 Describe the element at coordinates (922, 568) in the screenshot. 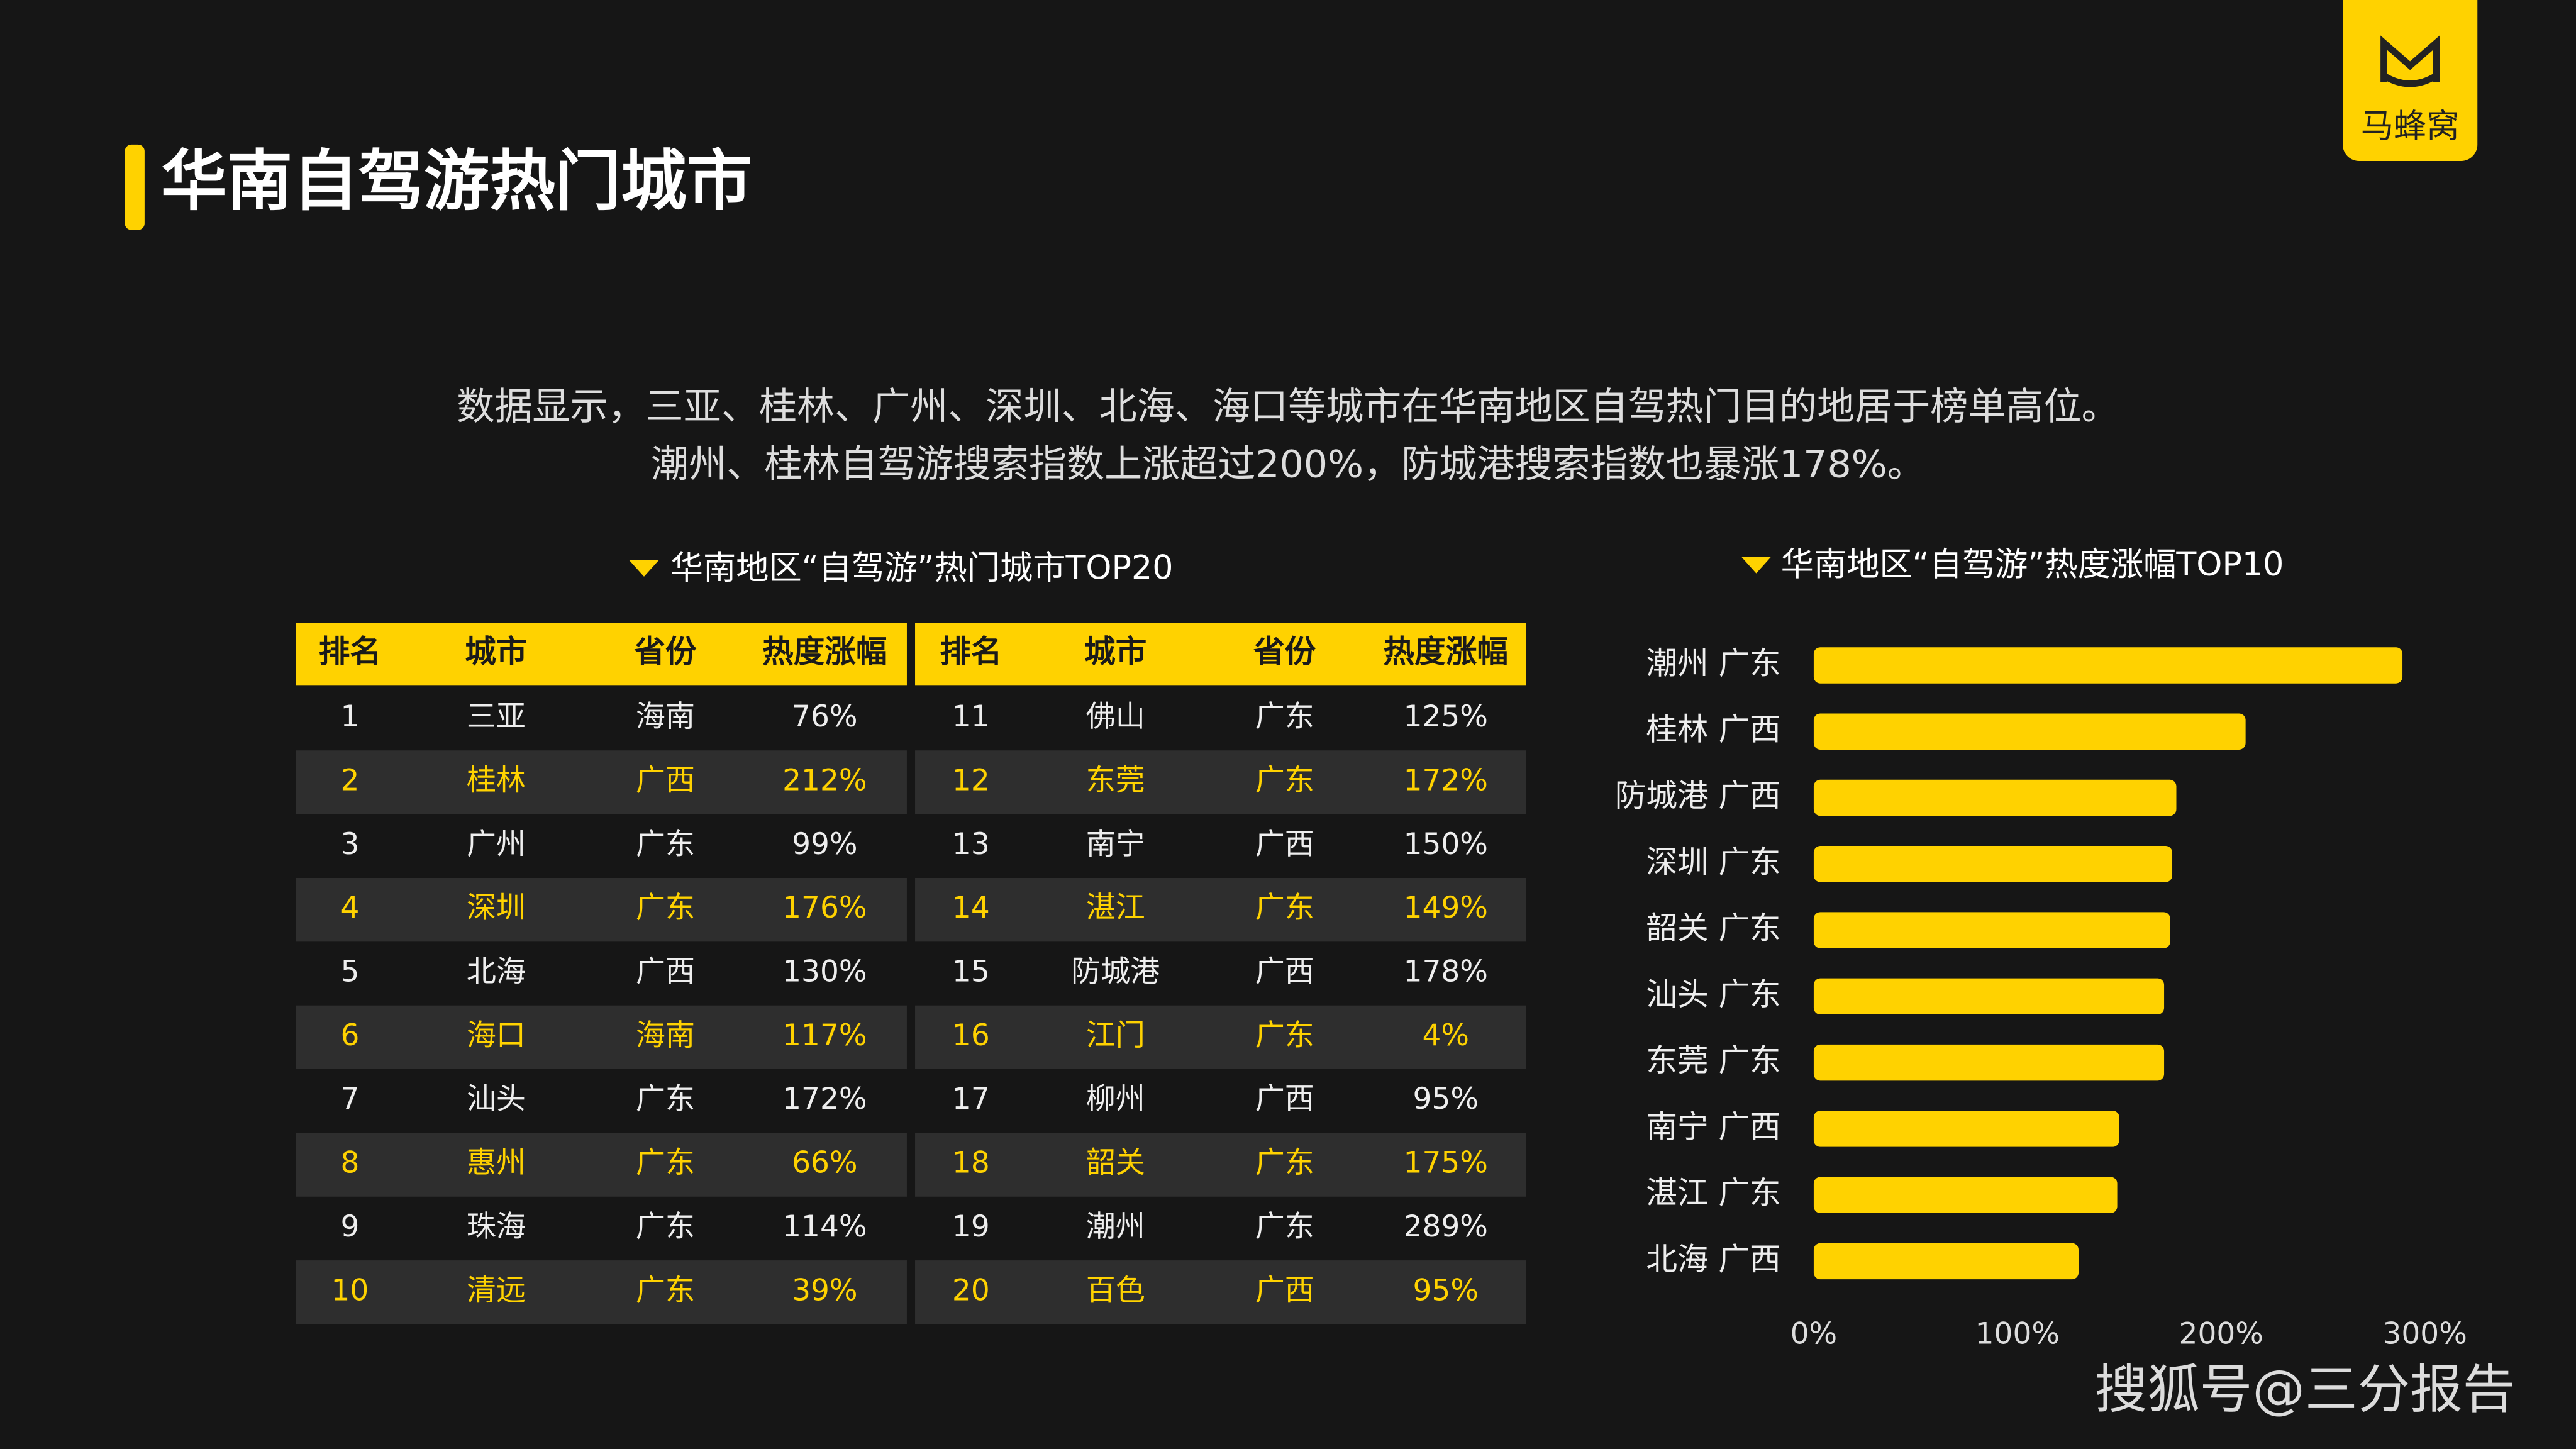

I see `table-title: 华南地区“自驾游”热门城市TOP20` at that location.